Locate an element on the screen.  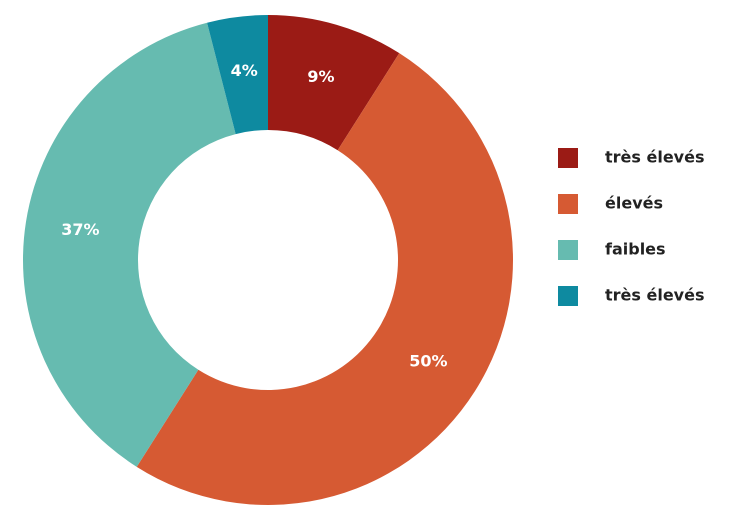
legend-label: faibles is located at coordinates (635, 249).